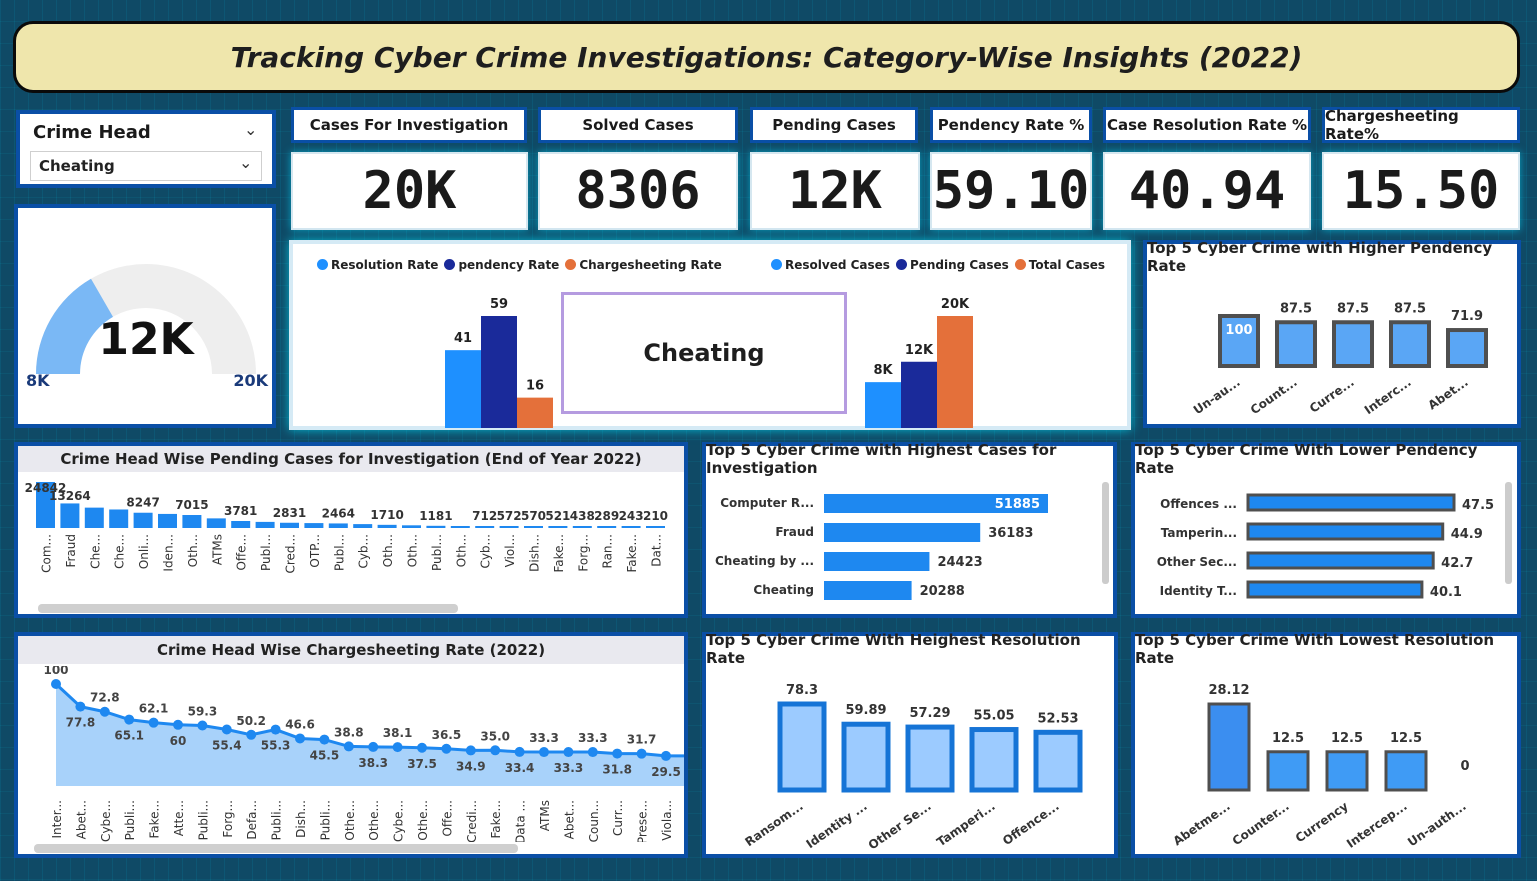 The width and height of the screenshot is (1537, 881). What do you see at coordinates (142, 503) in the screenshot?
I see `data-label: 8247` at bounding box center [142, 503].